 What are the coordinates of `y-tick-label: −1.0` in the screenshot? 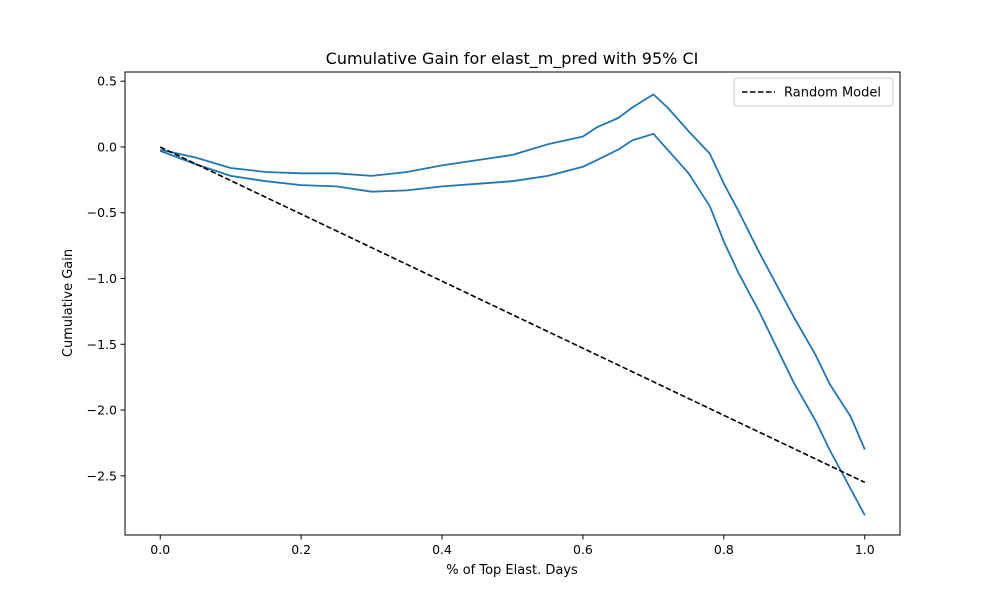 It's located at (102, 278).